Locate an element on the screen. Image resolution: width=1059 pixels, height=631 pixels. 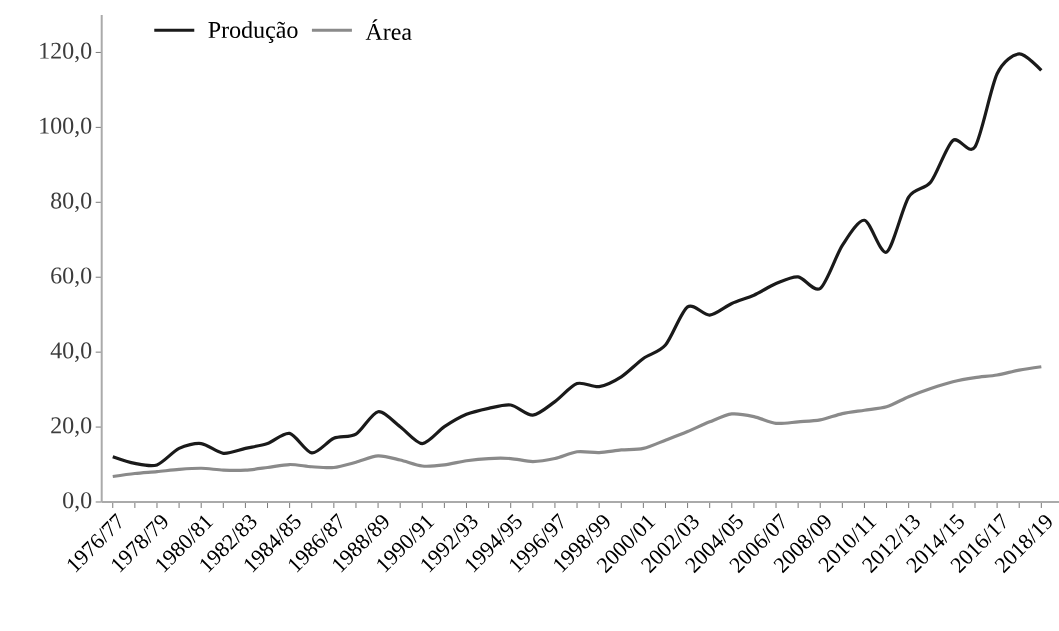
y-tick-label: 100,0 is located at coordinates (66, 127).